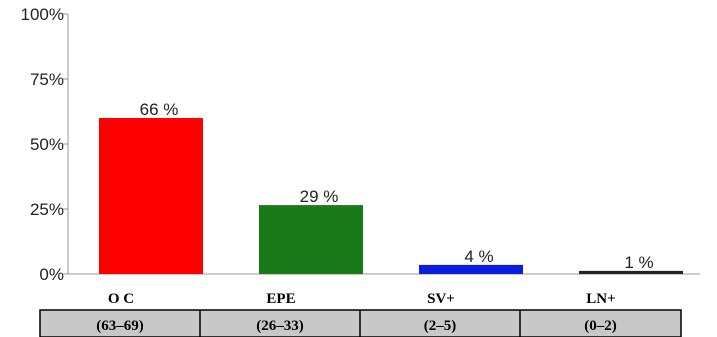 The height and width of the screenshot is (337, 717). What do you see at coordinates (47, 79) in the screenshot?
I see `y-tick-label: 75%` at bounding box center [47, 79].